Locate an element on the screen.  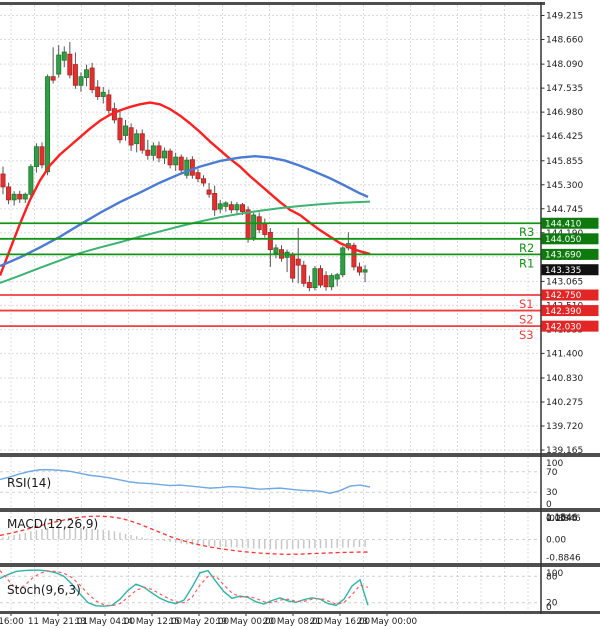
price-tick-label: 149.215 is located at coordinates (564, 17).